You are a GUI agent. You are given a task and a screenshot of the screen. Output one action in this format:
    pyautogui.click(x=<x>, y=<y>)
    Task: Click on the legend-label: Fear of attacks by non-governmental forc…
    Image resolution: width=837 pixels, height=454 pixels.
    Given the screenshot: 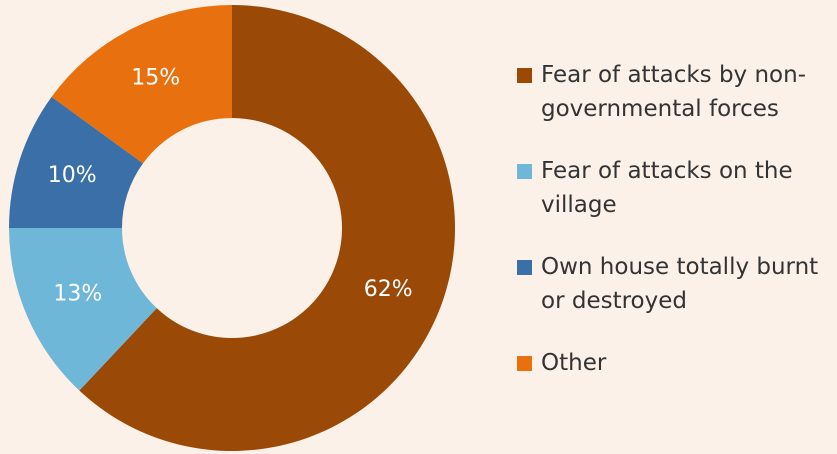 What is the action you would take?
    pyautogui.click(x=673, y=92)
    